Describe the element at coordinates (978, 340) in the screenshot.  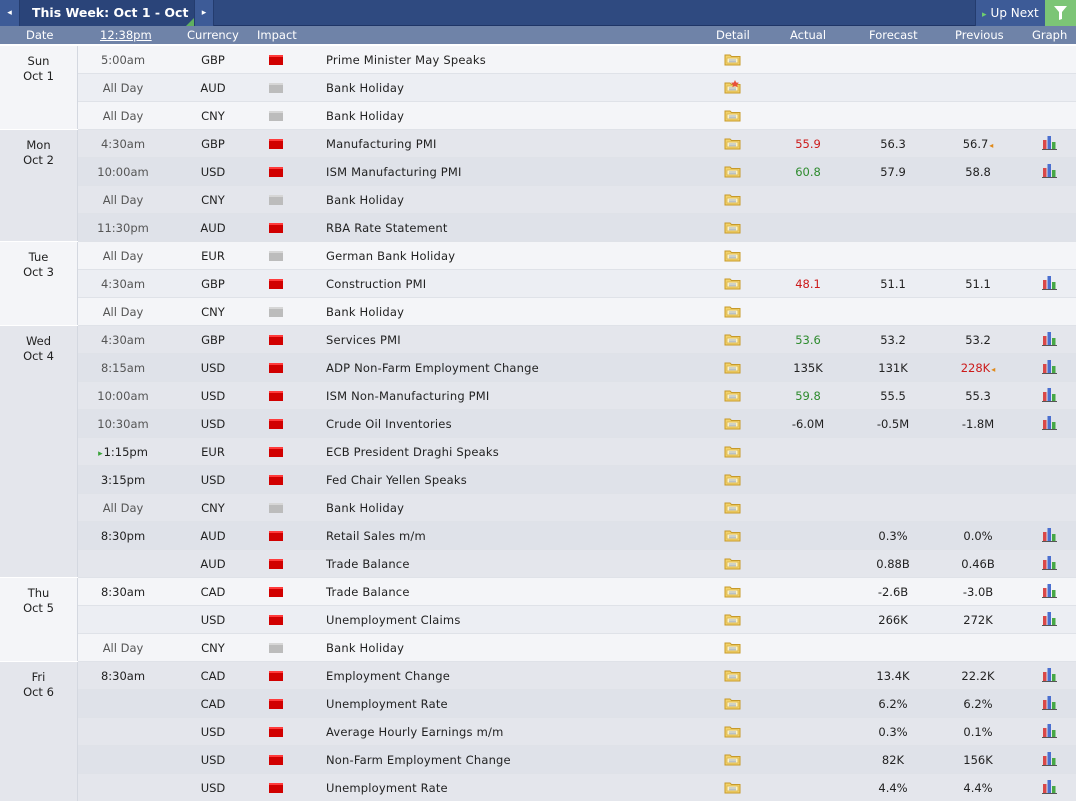
I see `event-previous: 53.2` at that location.